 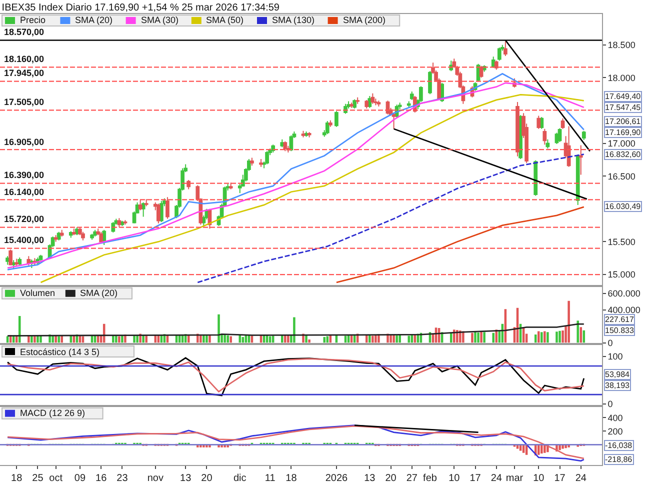 I want to click on annotation: 17.649,40, so click(x=623, y=96).